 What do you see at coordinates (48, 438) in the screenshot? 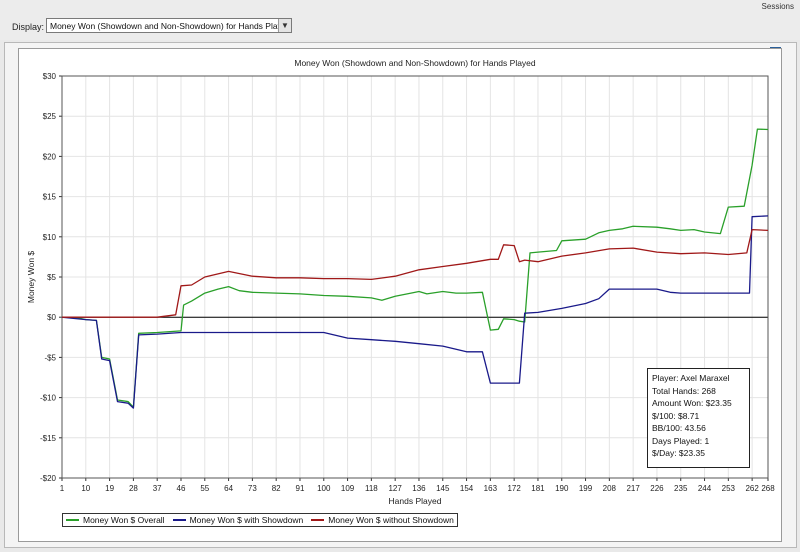
I see `y-tick-label: -$15` at bounding box center [48, 438].